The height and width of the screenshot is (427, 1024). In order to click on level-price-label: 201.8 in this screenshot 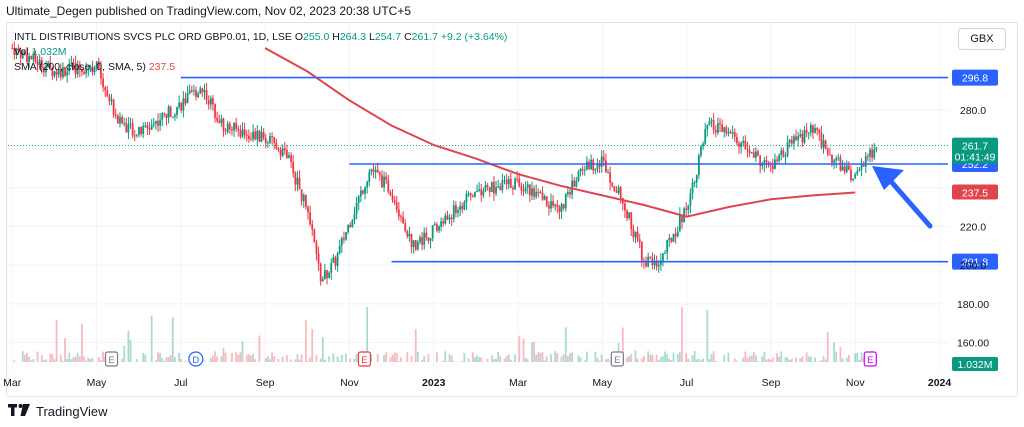, I will do `click(975, 263)`.